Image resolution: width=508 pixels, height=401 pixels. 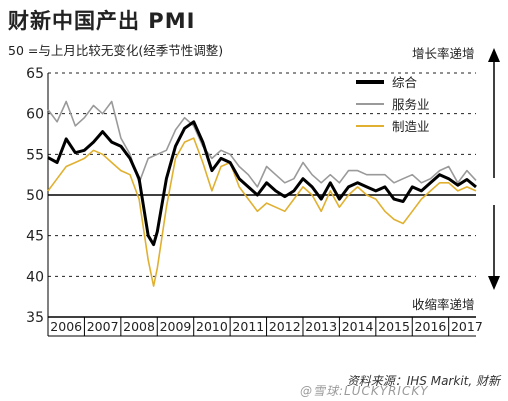 What do you see at coordinates (411, 126) in the screenshot?
I see `legend-label: 制造业` at bounding box center [411, 126].